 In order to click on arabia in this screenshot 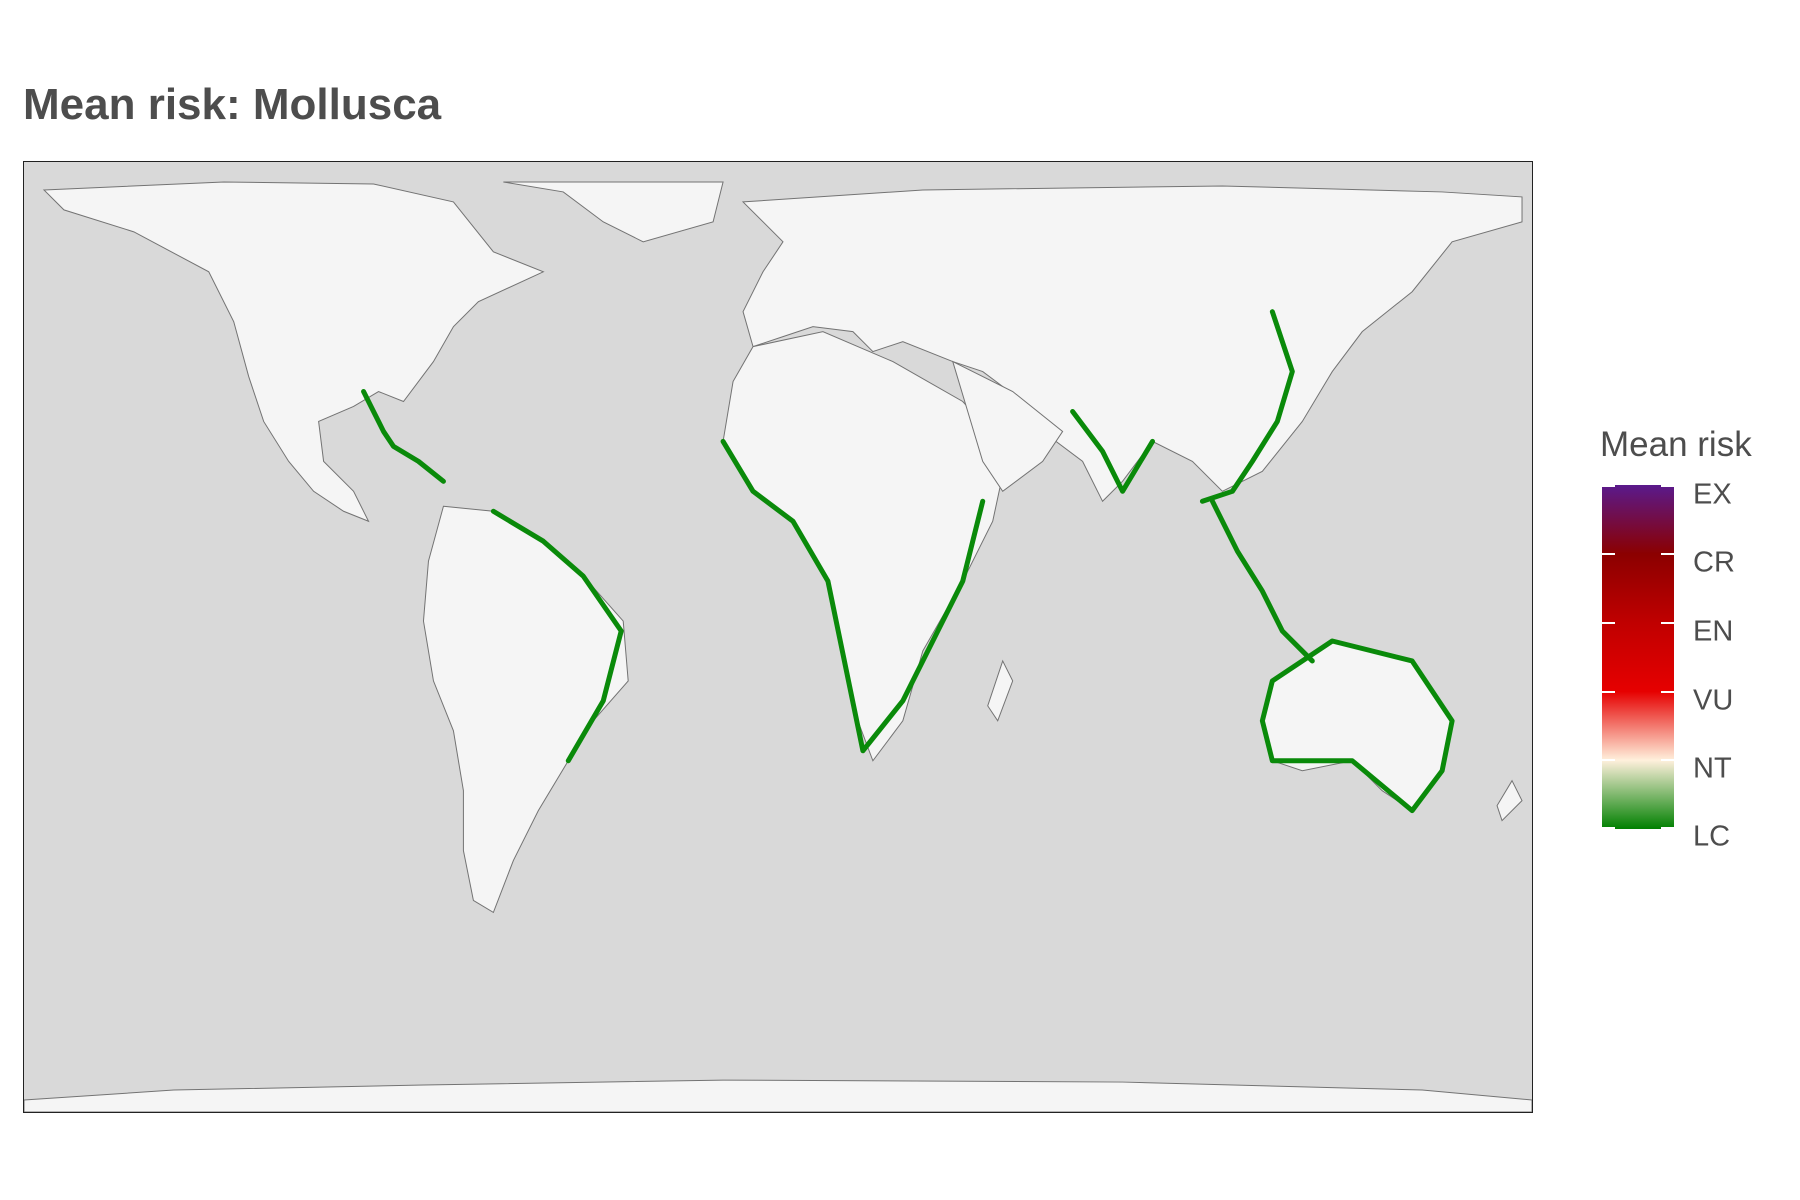, I will do `click(1007, 426)`.